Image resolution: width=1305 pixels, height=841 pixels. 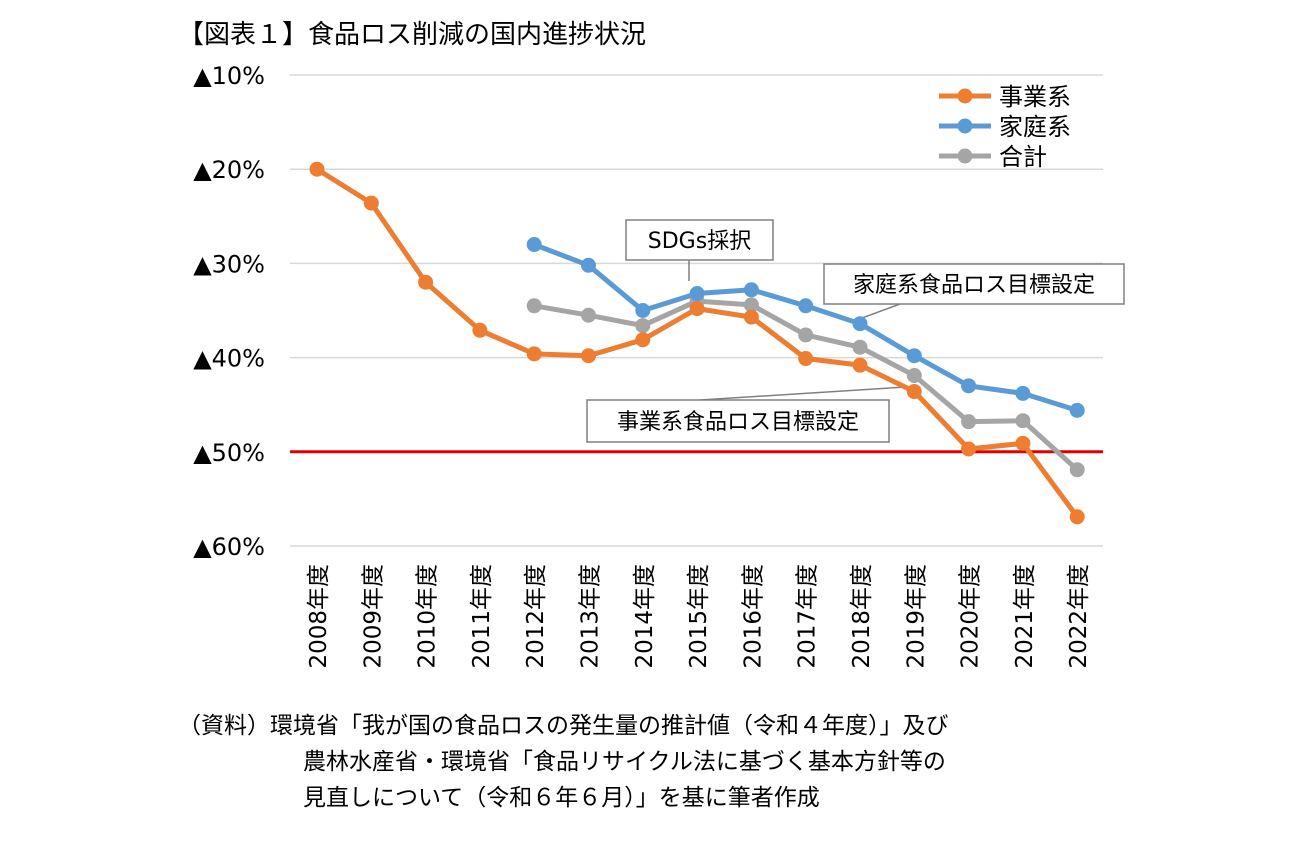 What do you see at coordinates (1023, 157) in the screenshot?
I see `legend-label: 合計` at bounding box center [1023, 157].